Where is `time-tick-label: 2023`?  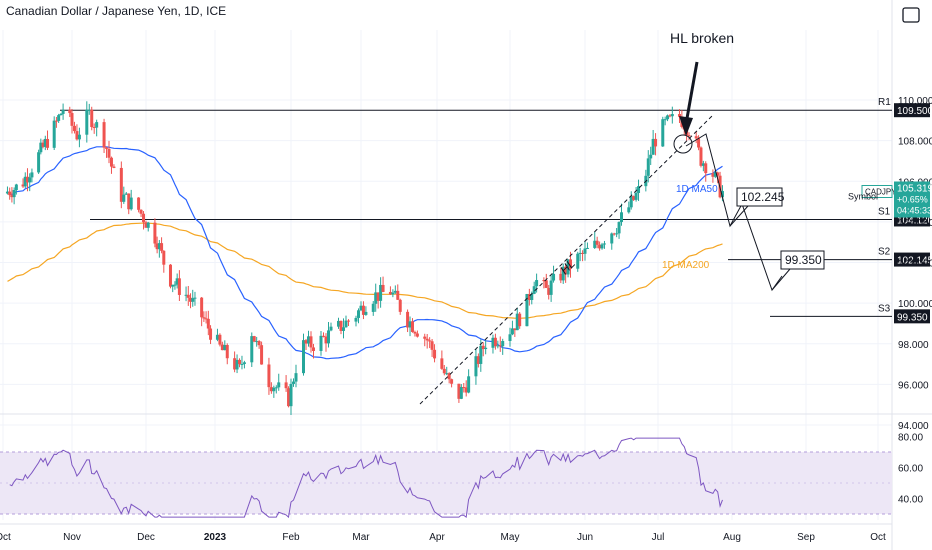
time-tick-label: 2023 is located at coordinates (215, 537).